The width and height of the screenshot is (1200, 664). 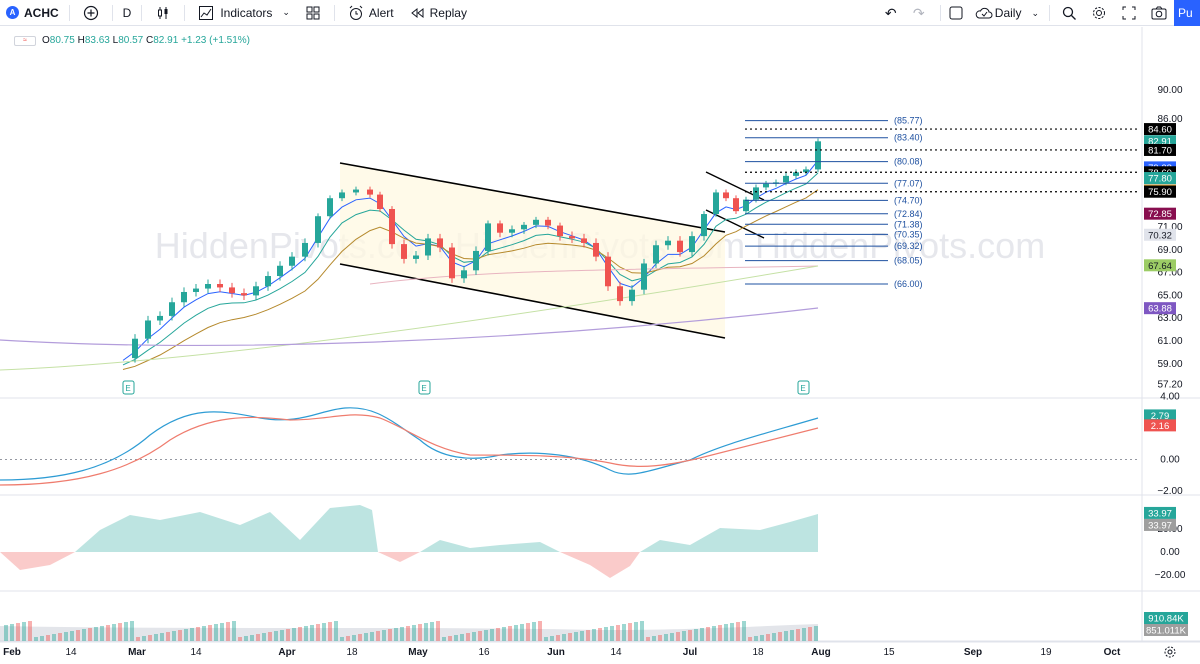 What do you see at coordinates (532, 301) in the screenshot?
I see `channel-lower-line` at bounding box center [532, 301].